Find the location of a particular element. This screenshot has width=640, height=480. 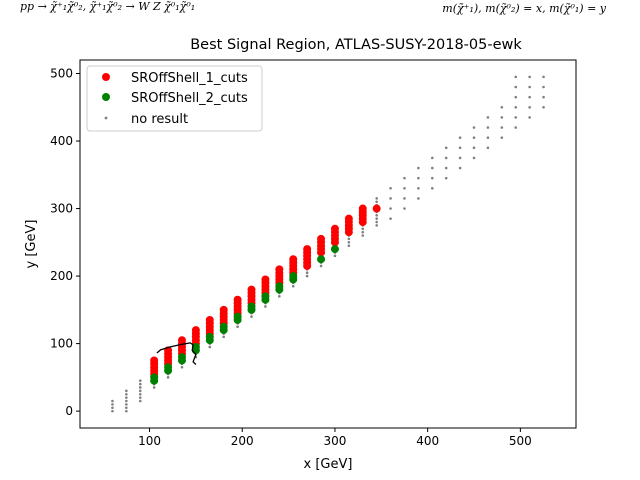

y-tick-label: 200 is located at coordinates (61, 276).